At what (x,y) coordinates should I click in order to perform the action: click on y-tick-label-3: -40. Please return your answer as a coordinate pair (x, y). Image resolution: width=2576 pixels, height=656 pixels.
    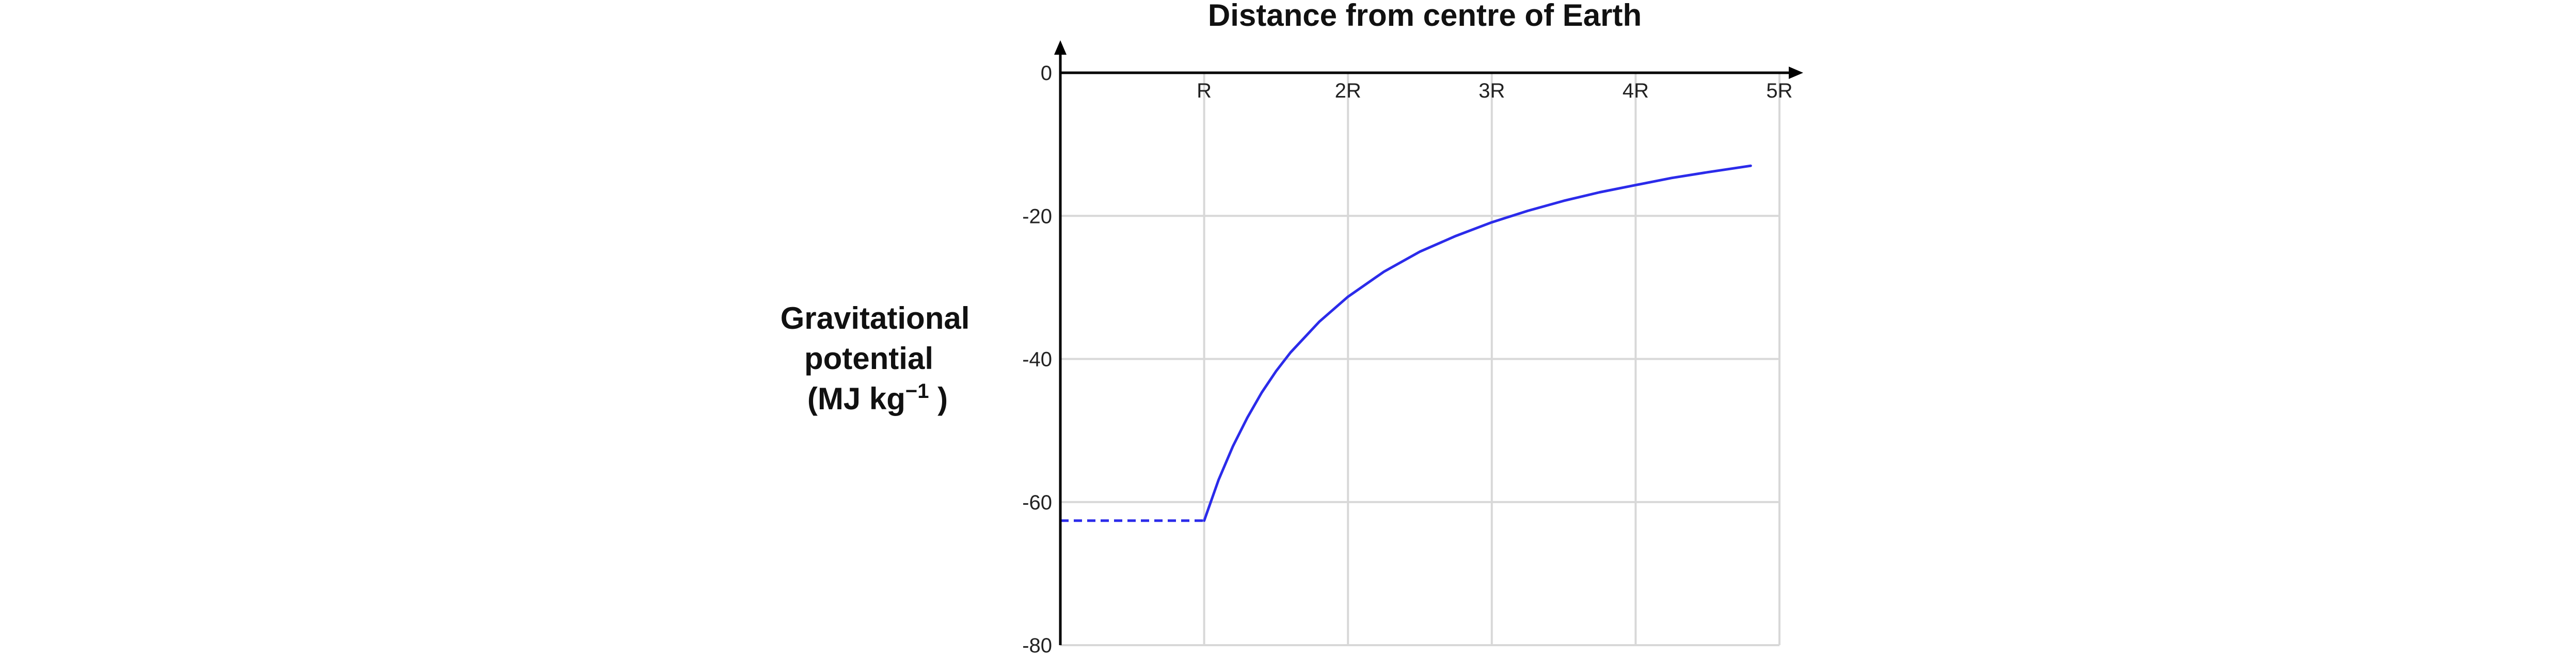
    Looking at the image, I should click on (1037, 359).